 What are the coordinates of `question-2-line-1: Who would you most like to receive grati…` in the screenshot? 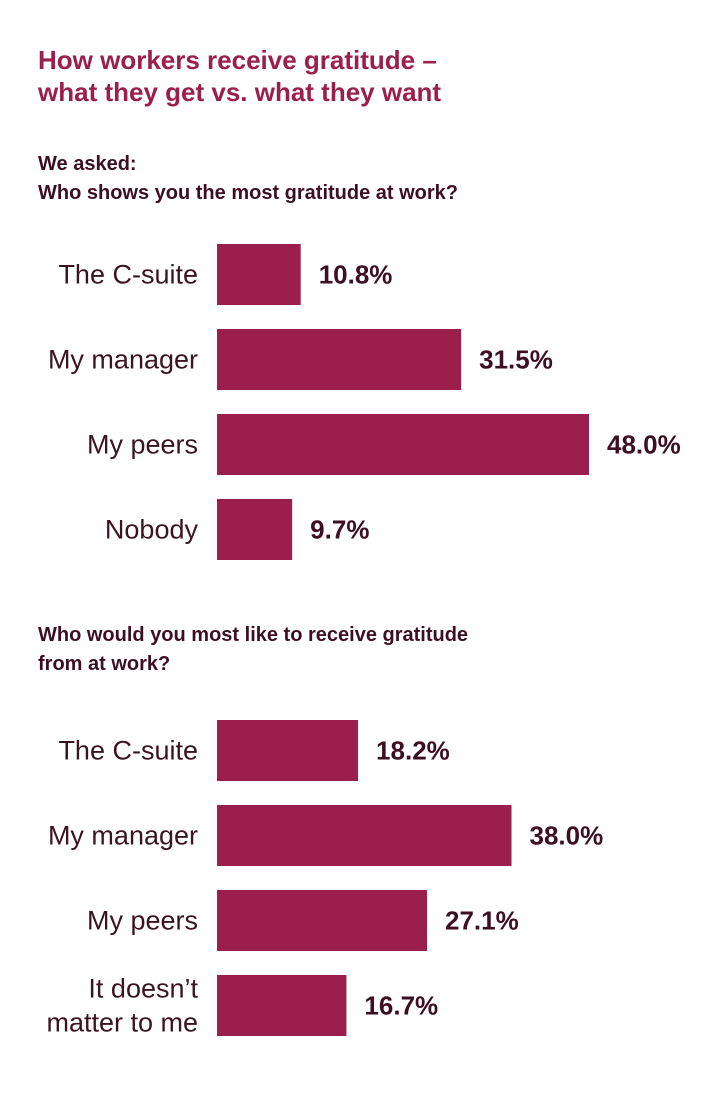 It's located at (253, 635).